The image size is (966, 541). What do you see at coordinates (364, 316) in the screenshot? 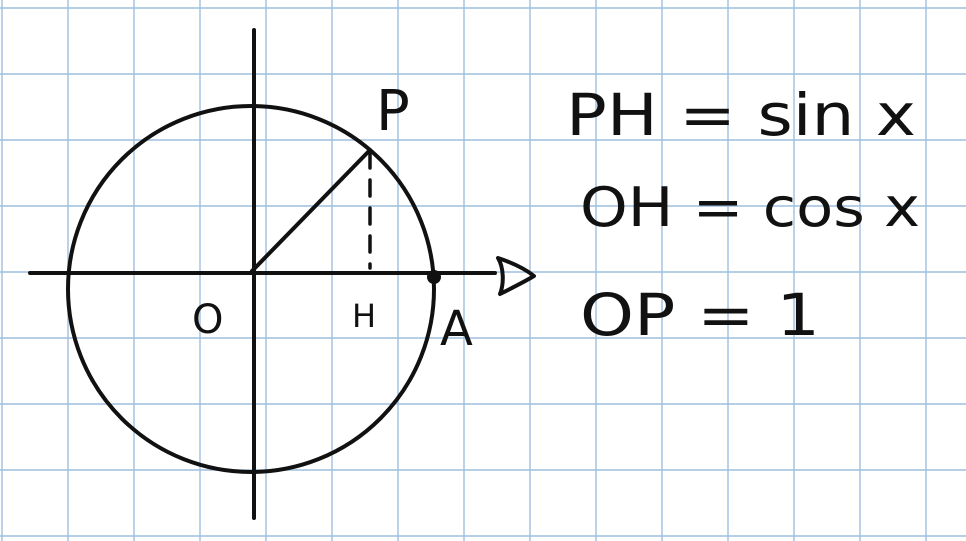
I see `label-h: H` at bounding box center [364, 316].